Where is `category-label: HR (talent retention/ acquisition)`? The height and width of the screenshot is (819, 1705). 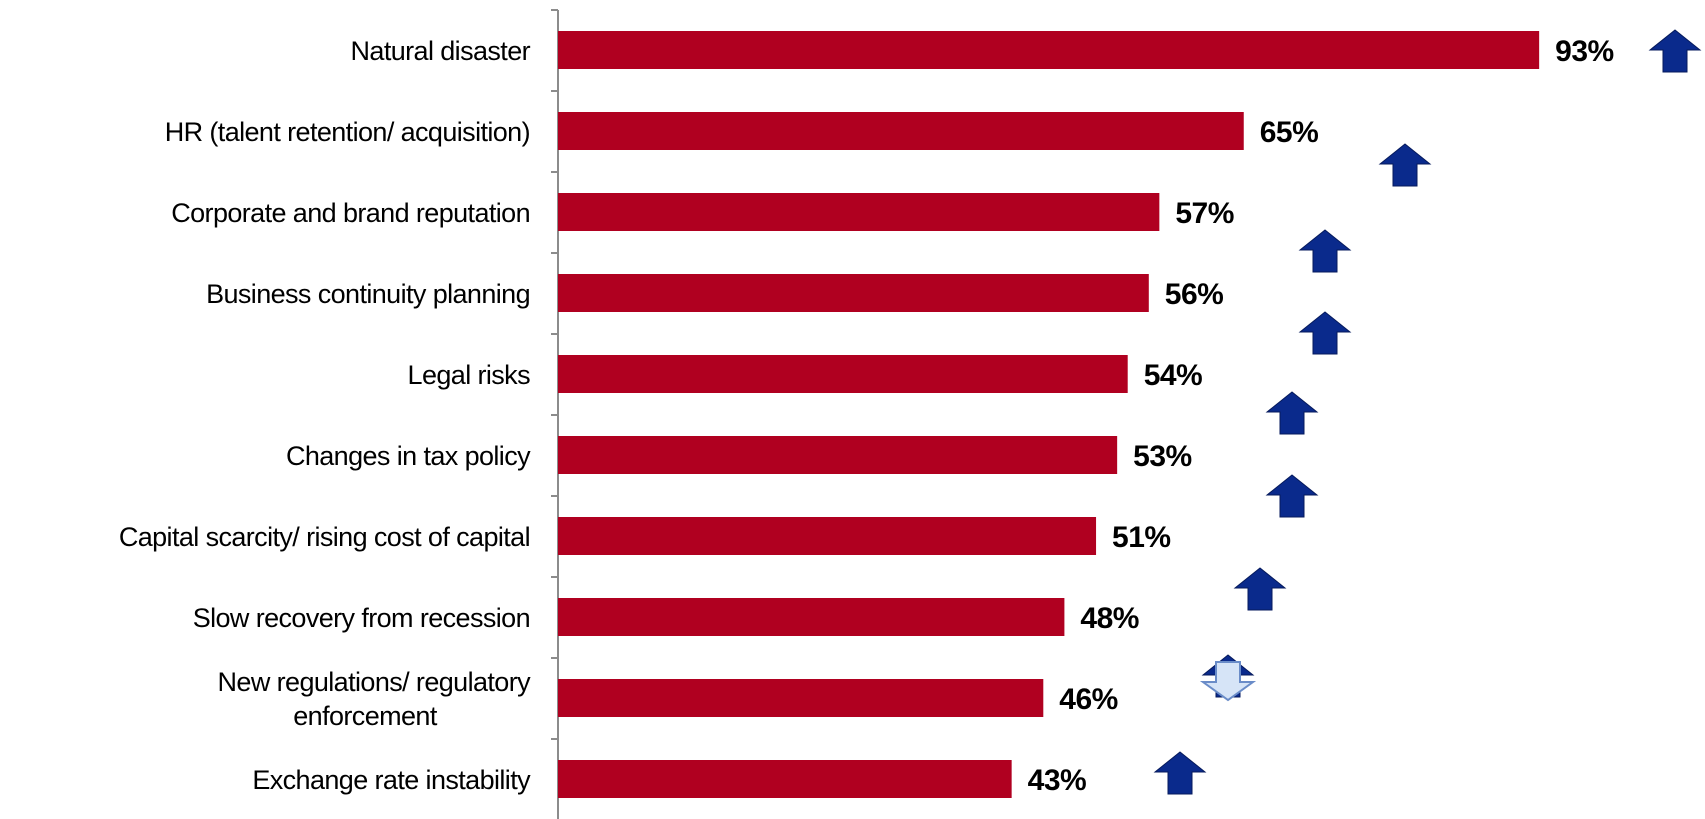 category-label: HR (talent retention/ acquisition) is located at coordinates (347, 132).